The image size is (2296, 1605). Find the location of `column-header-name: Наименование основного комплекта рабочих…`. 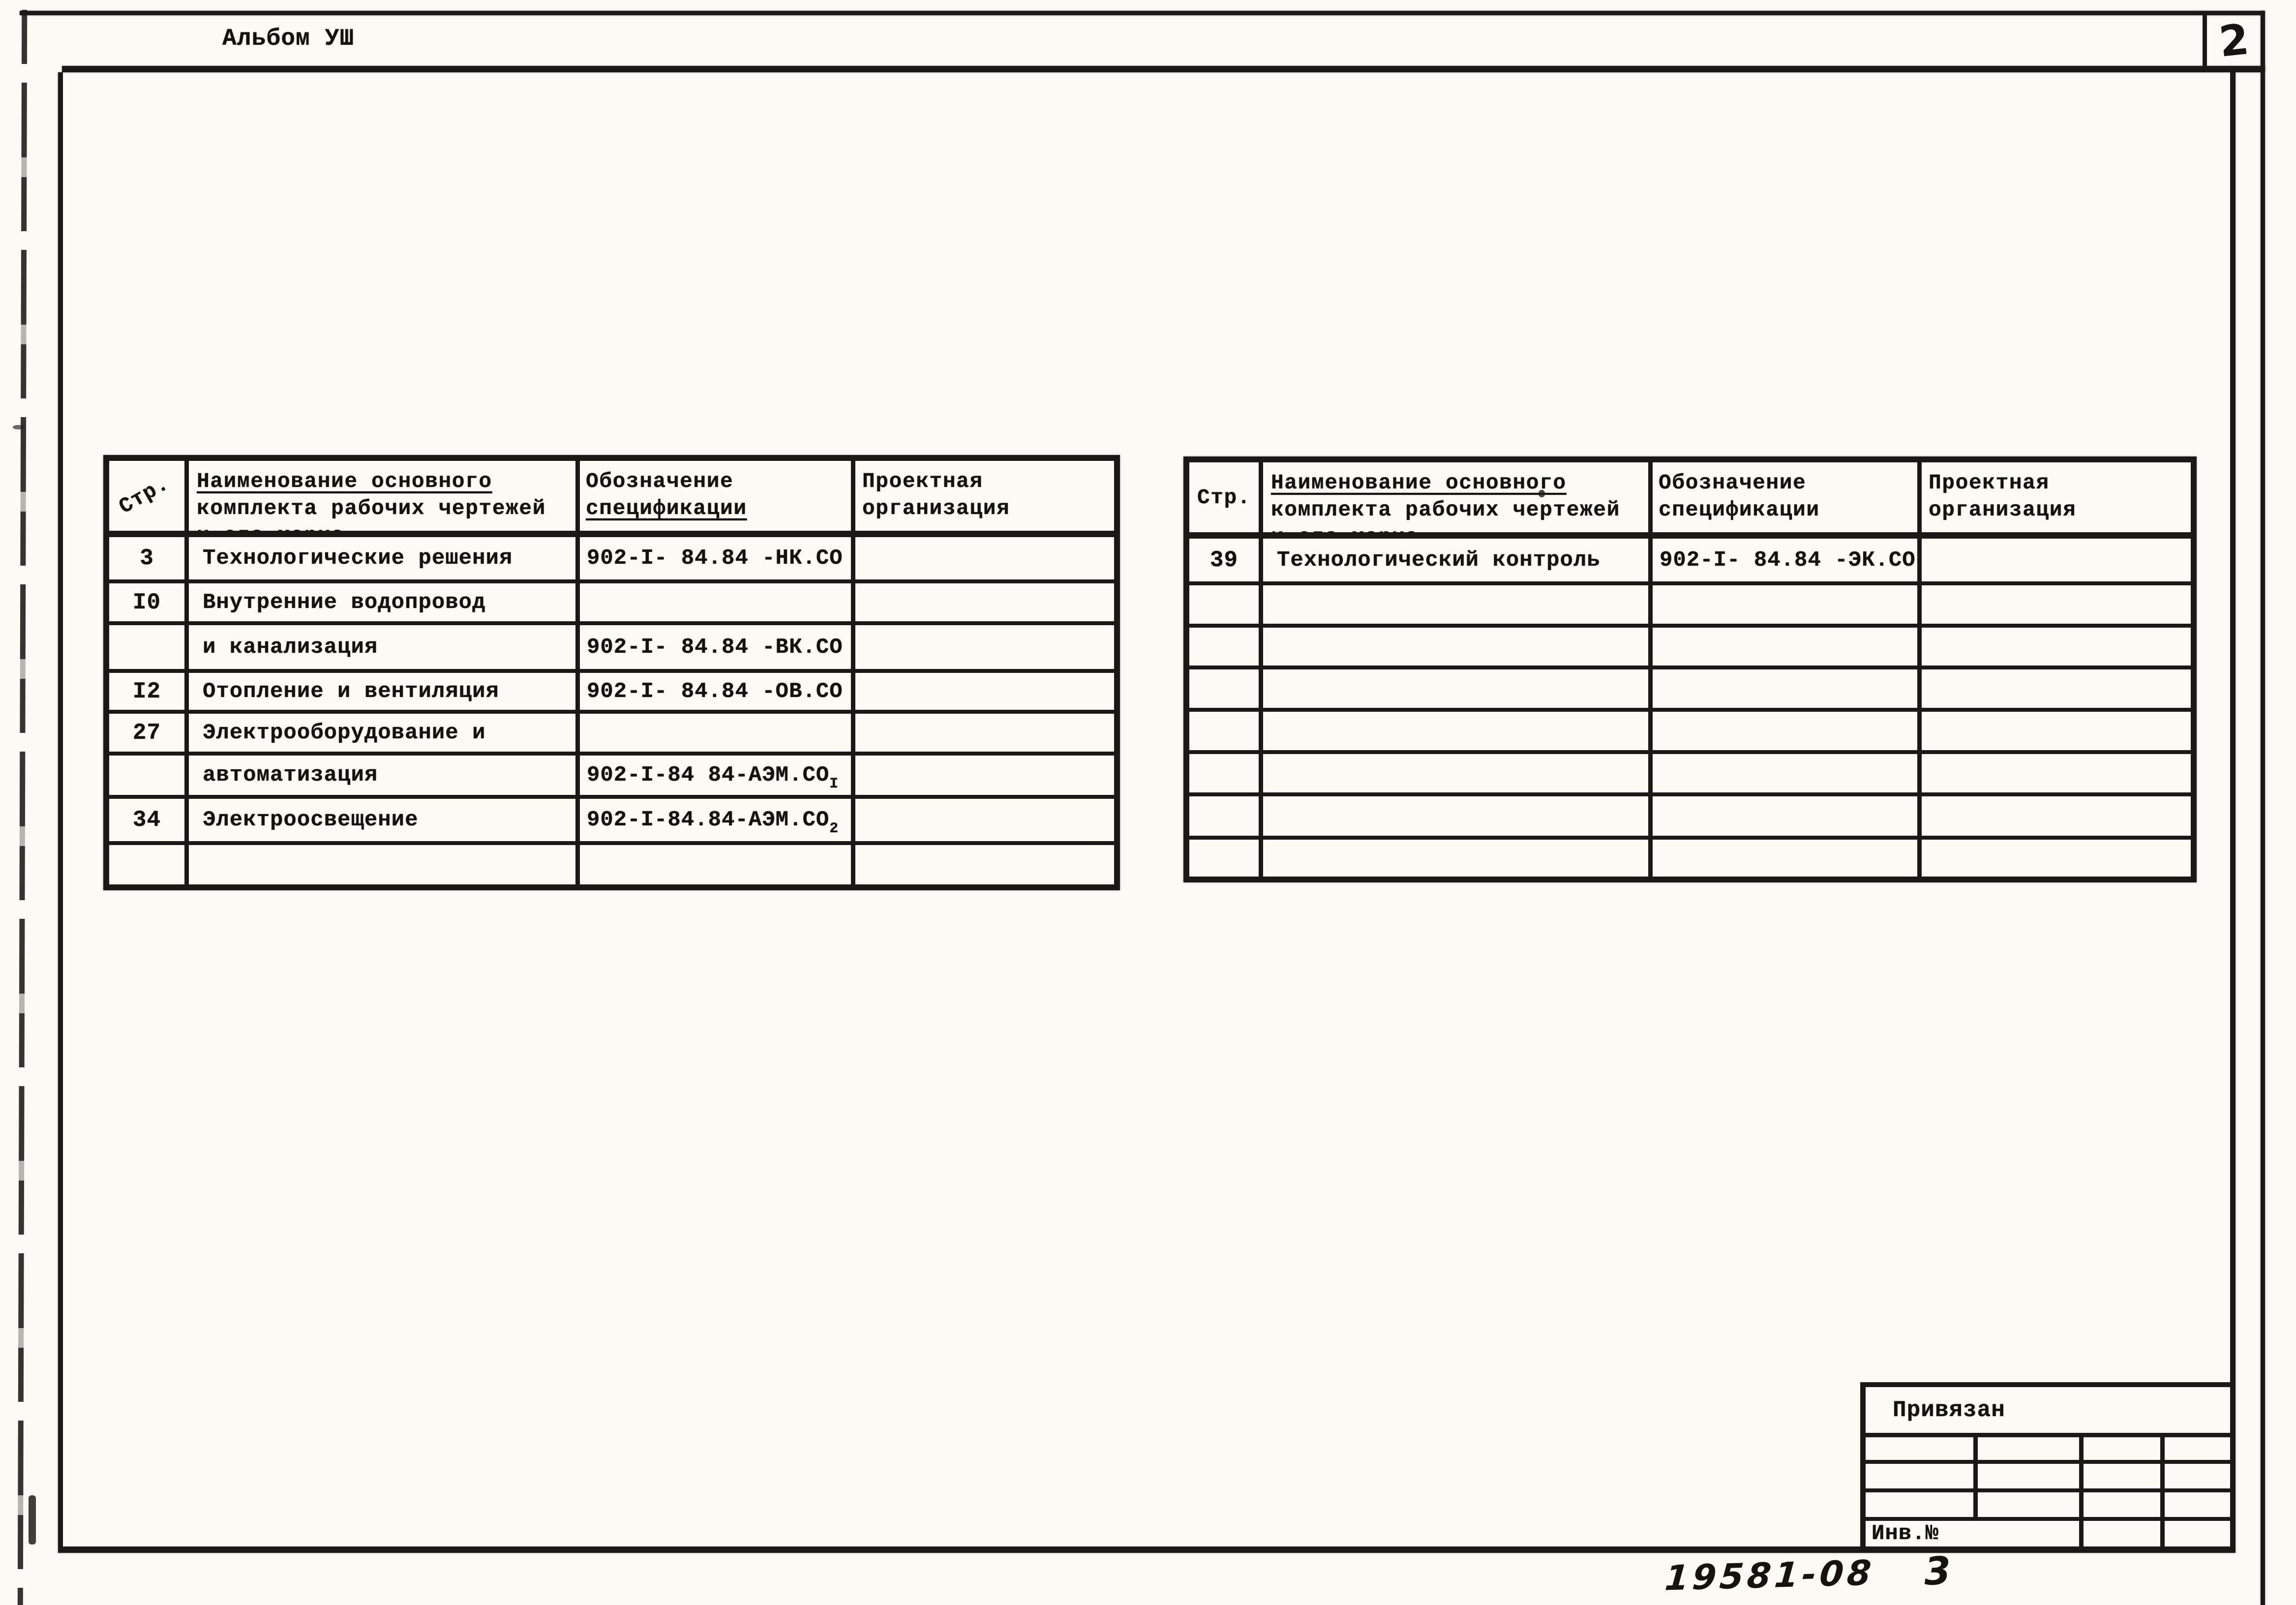

column-header-name: Наименование основного комплекта рабочих… is located at coordinates (1458, 500).